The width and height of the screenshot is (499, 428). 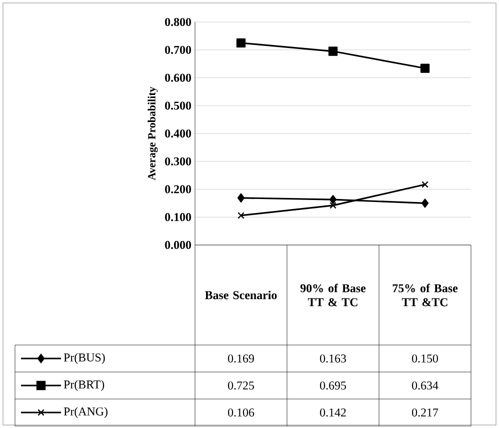 What do you see at coordinates (241, 412) in the screenshot?
I see `data-label: 0.106` at bounding box center [241, 412].